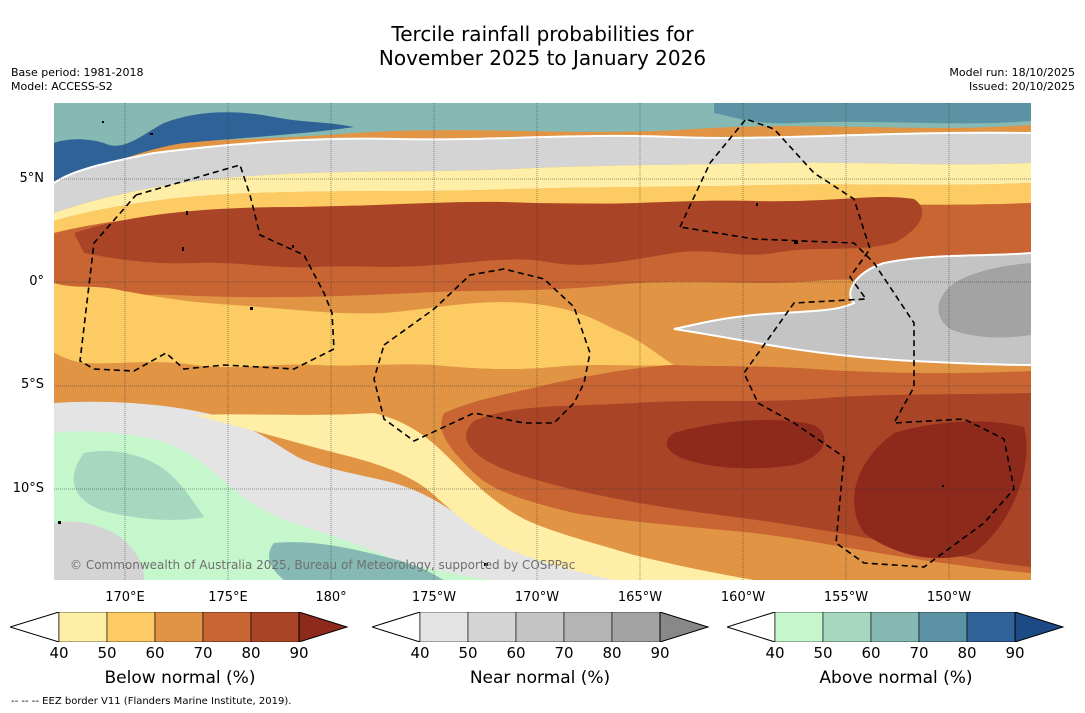  I want to click on lon-label-170e: 170°E, so click(125, 597).